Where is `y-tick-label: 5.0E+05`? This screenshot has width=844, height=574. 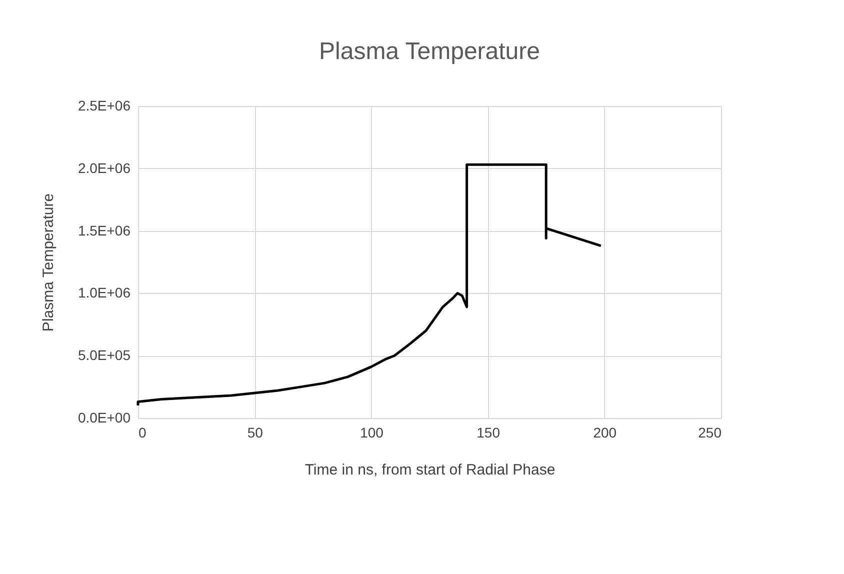 y-tick-label: 5.0E+05 is located at coordinates (104, 355).